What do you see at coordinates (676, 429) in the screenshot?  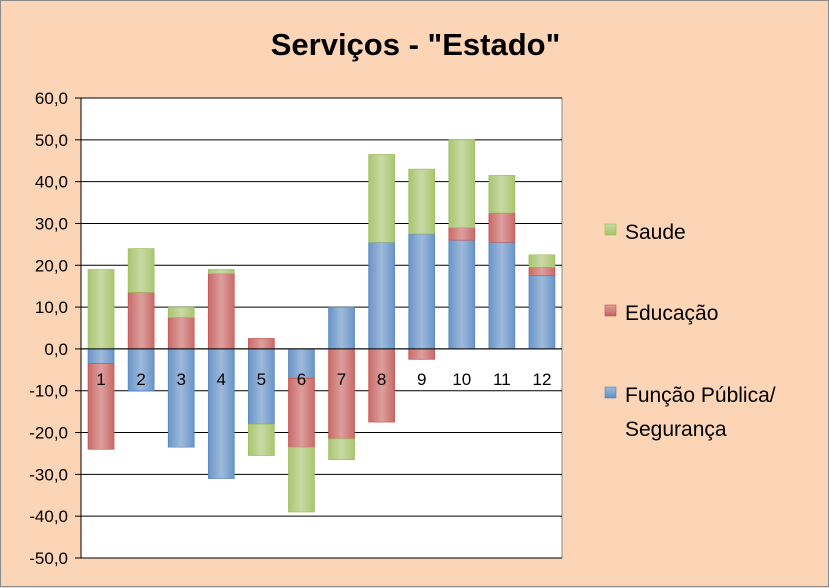 I see `legend-label-line2: Segurança` at bounding box center [676, 429].